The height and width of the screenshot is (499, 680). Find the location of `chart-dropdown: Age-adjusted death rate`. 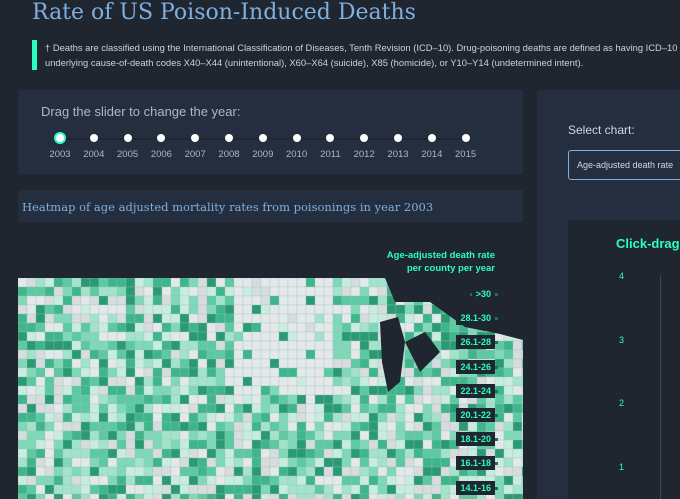

chart-dropdown: Age-adjusted death rate is located at coordinates (624, 165).